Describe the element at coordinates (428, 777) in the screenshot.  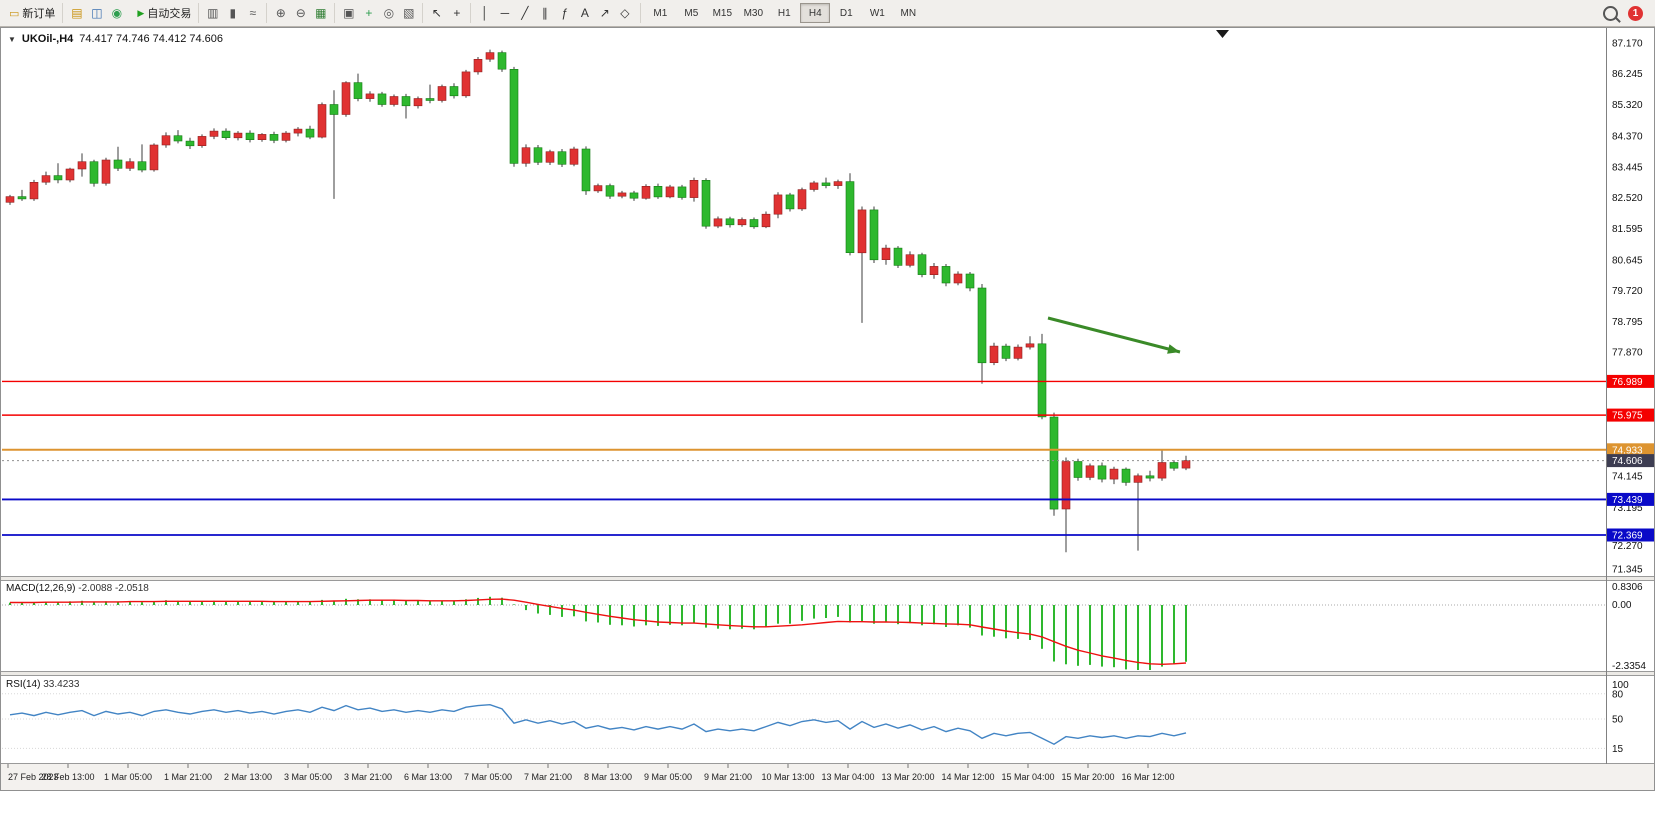
I see `svg-text: 6 Mar 13:00` at that location.